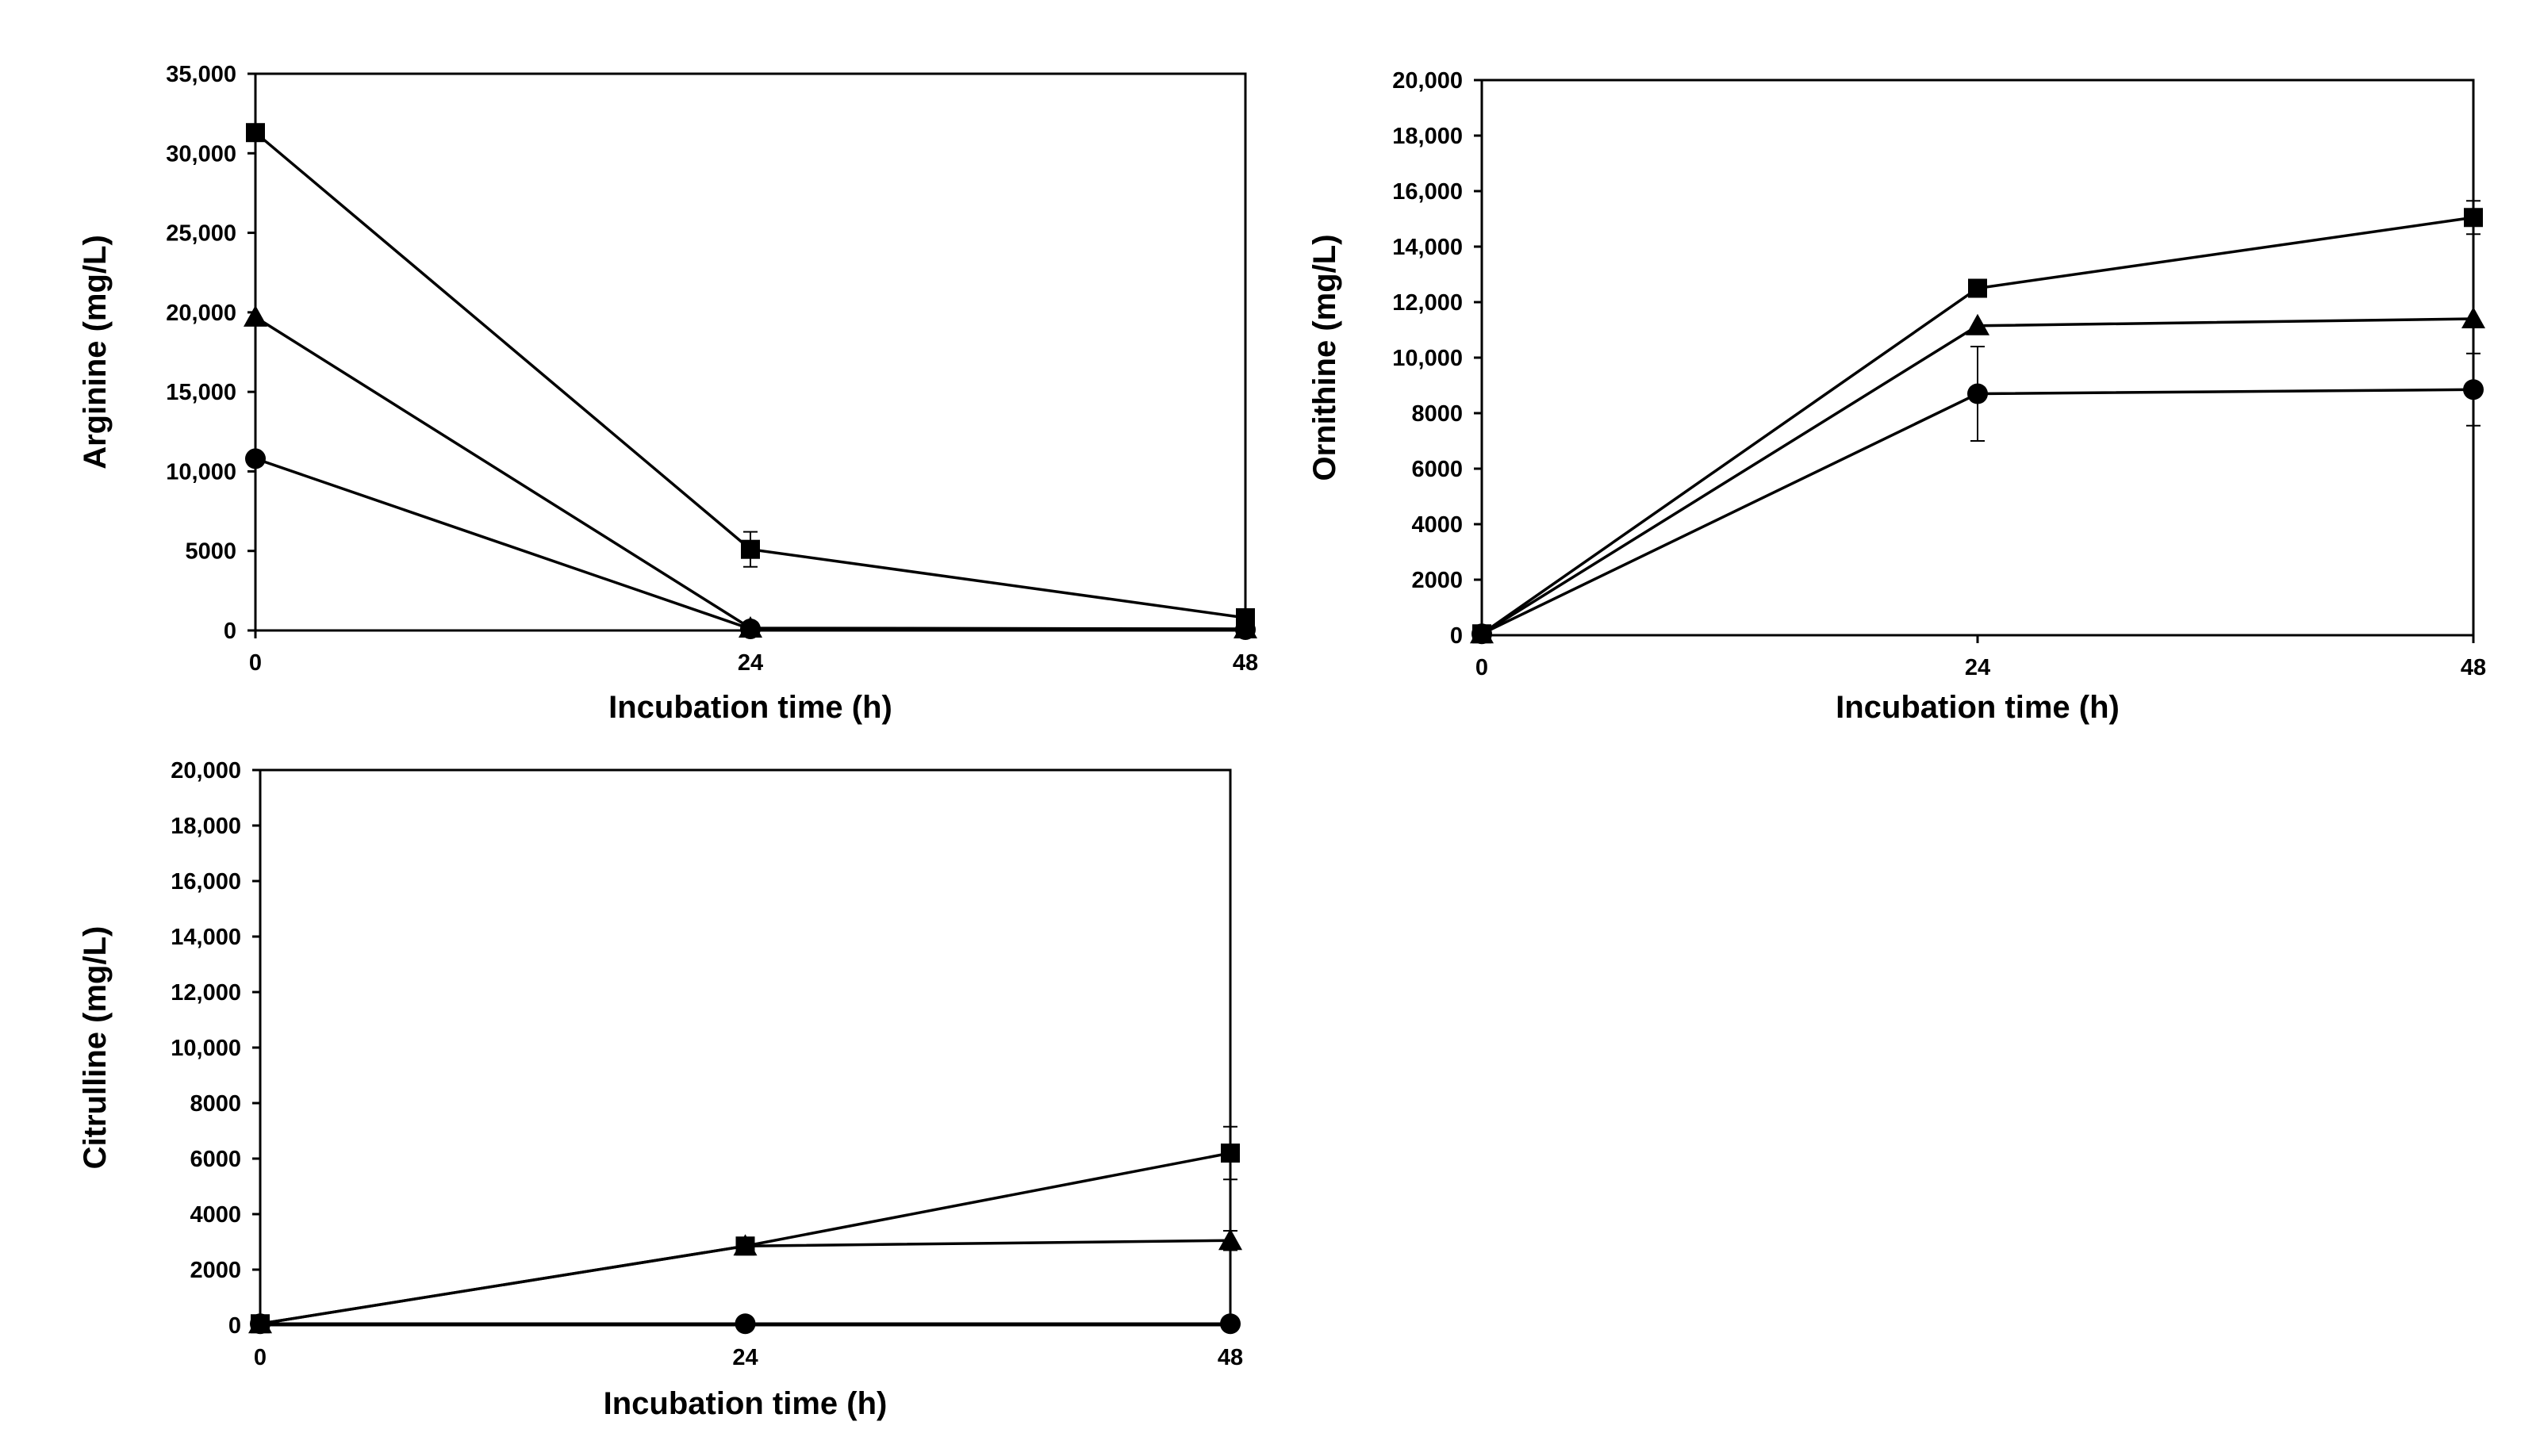 The height and width of the screenshot is (1456, 2540). What do you see at coordinates (201, 154) in the screenshot?
I see `y-tick-label-arginine: 30,000` at bounding box center [201, 154].